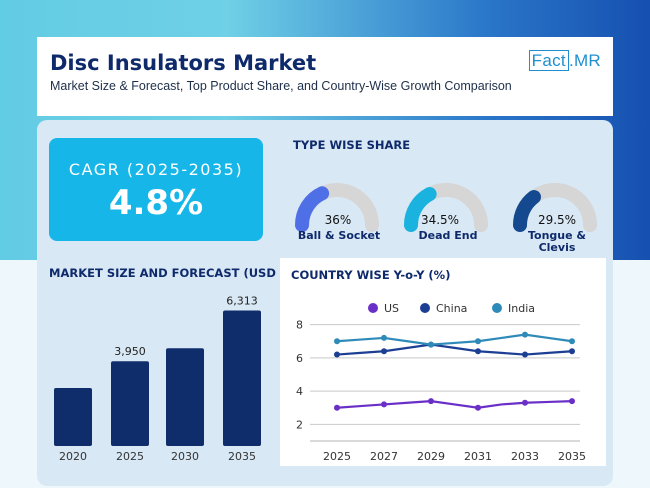  I want to click on gauge-name-dead-end: Dead End, so click(448, 235).